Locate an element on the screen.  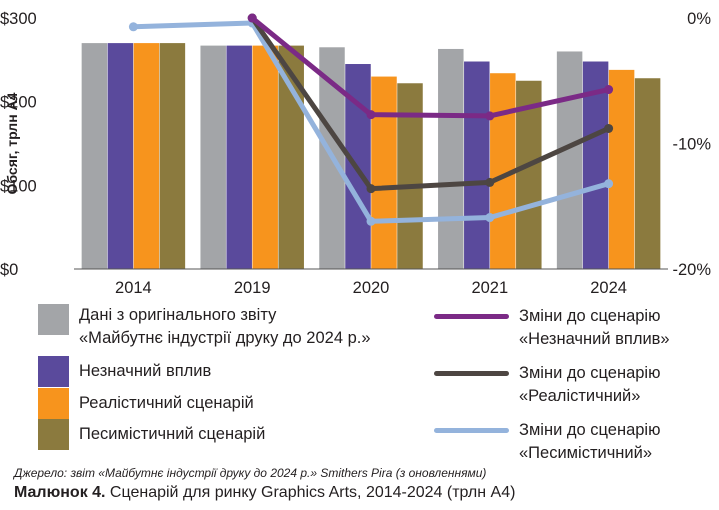
line-point-series1-2020 is located at coordinates (371, 115).